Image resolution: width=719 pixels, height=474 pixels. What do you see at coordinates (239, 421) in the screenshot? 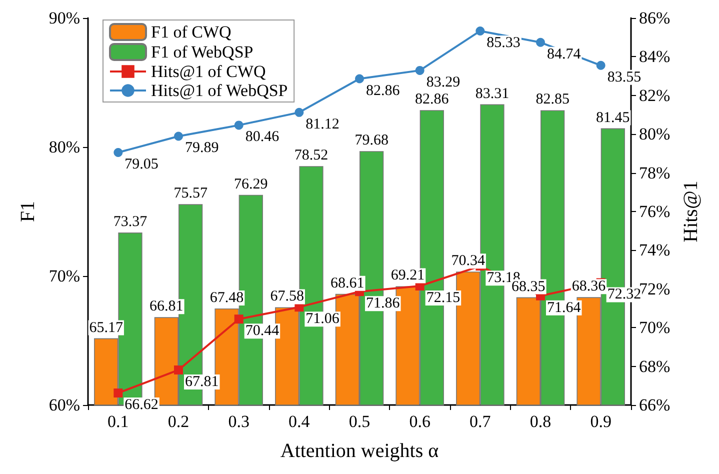
I see `x-tick-label: 0.3` at bounding box center [239, 421].